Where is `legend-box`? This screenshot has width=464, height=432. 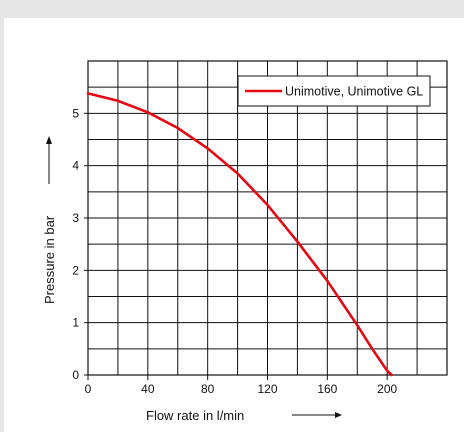
legend-box is located at coordinates (334, 91).